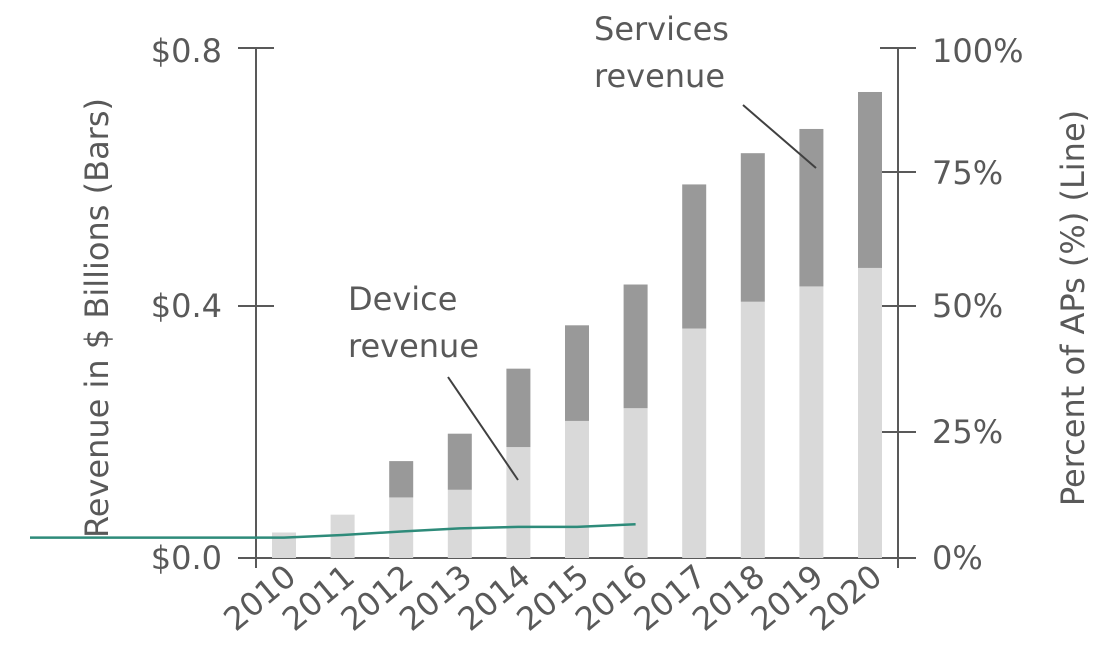 Image resolution: width=1110 pixels, height=649 pixels. Describe the element at coordinates (413, 346) in the screenshot. I see `device-revenue-label: revenue` at that location.